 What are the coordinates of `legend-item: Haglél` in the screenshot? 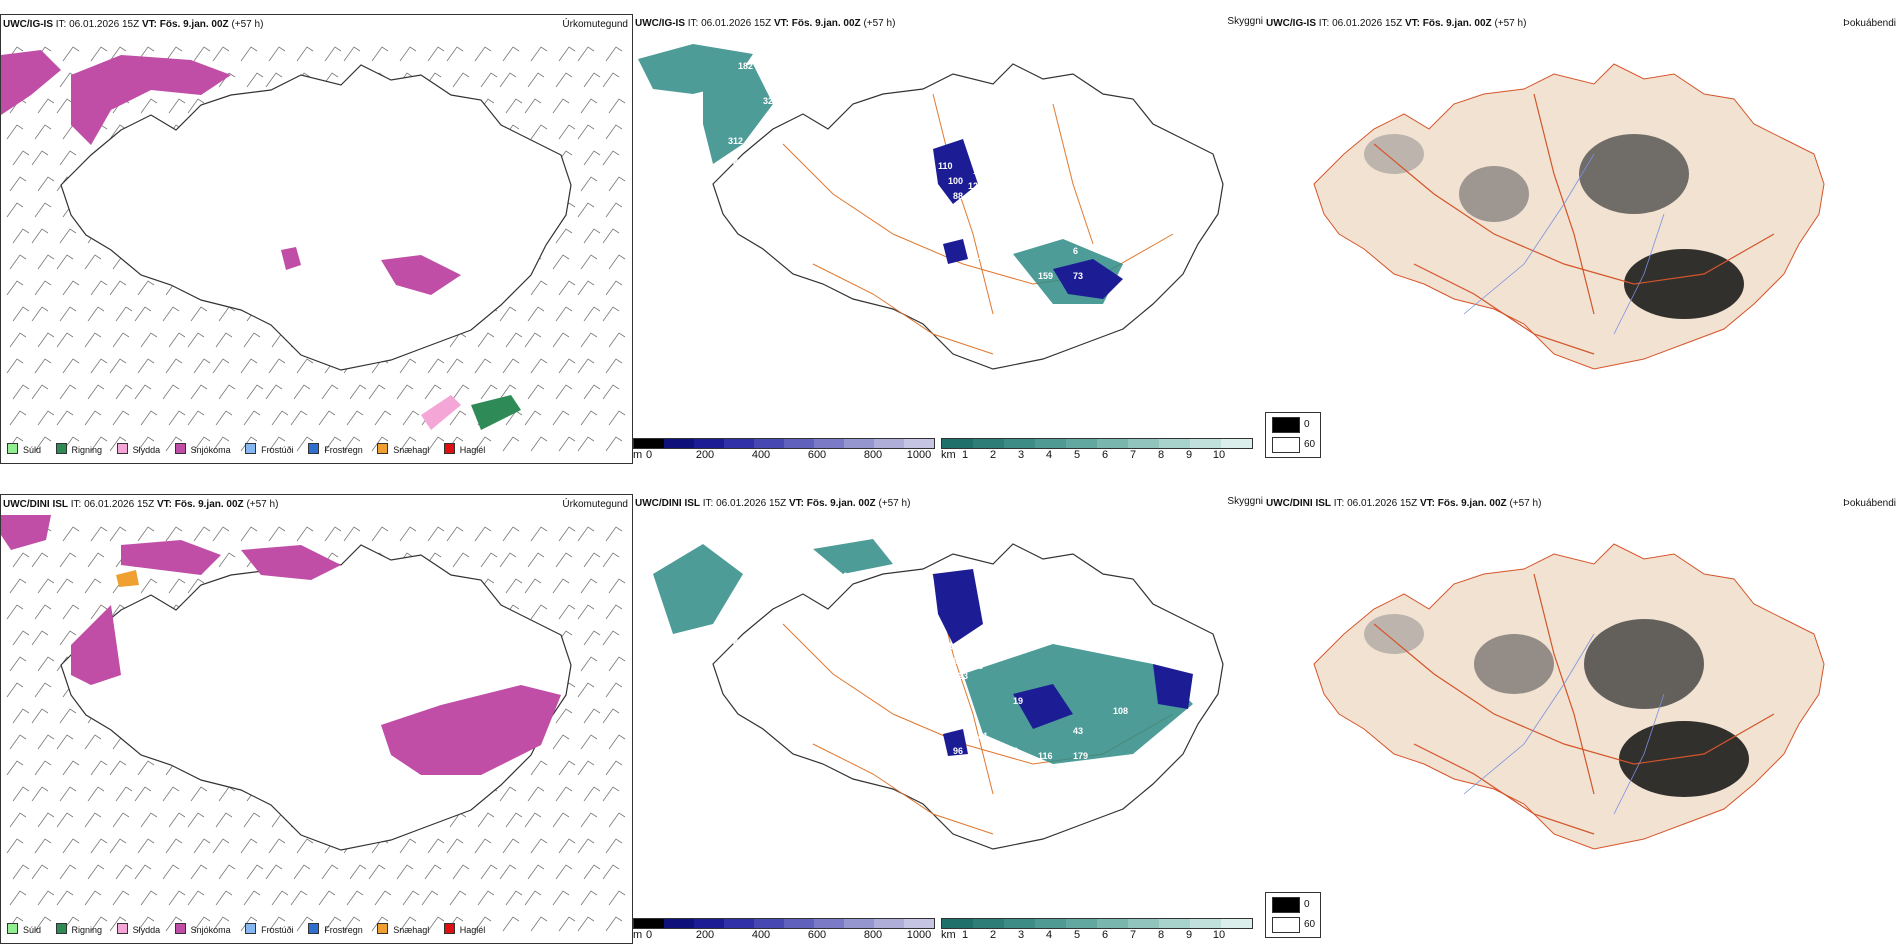 It's located at (464, 929).